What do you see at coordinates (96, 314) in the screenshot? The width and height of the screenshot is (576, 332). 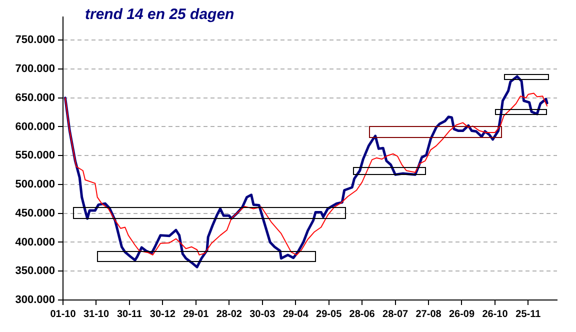 I see `x-tick-label: 31-10` at bounding box center [96, 314].